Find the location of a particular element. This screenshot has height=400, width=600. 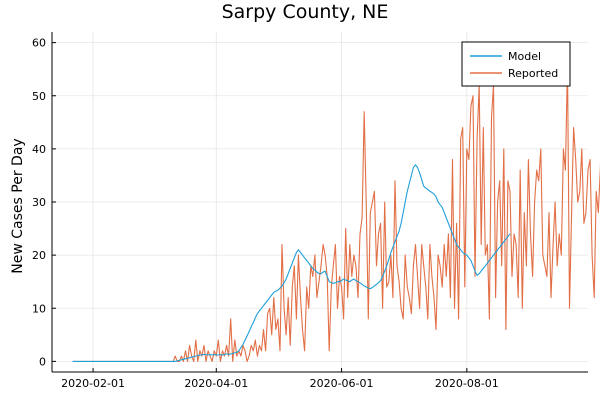

y-axis-label: New Cases Per Day is located at coordinates (18, 205).